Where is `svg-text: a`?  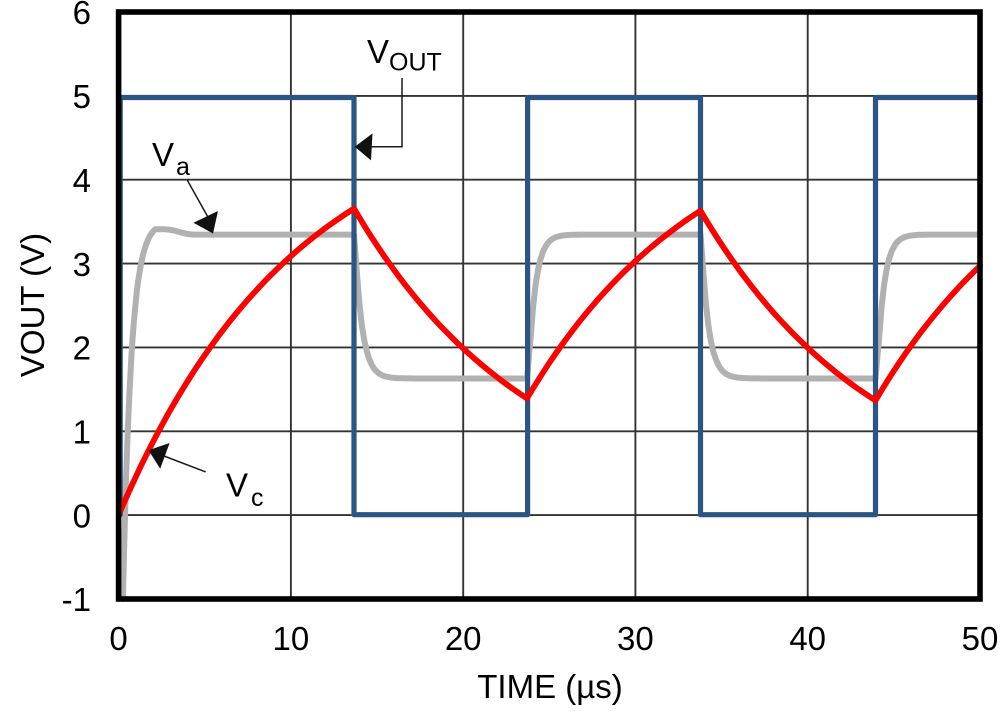 svg-text: a is located at coordinates (183, 167).